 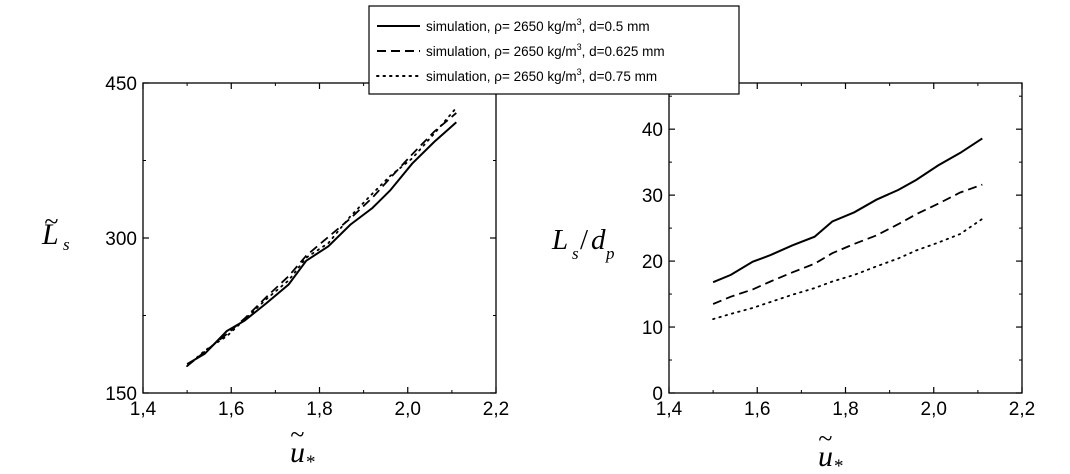 I want to click on left-y-tick-label: 300, so click(x=121, y=239).